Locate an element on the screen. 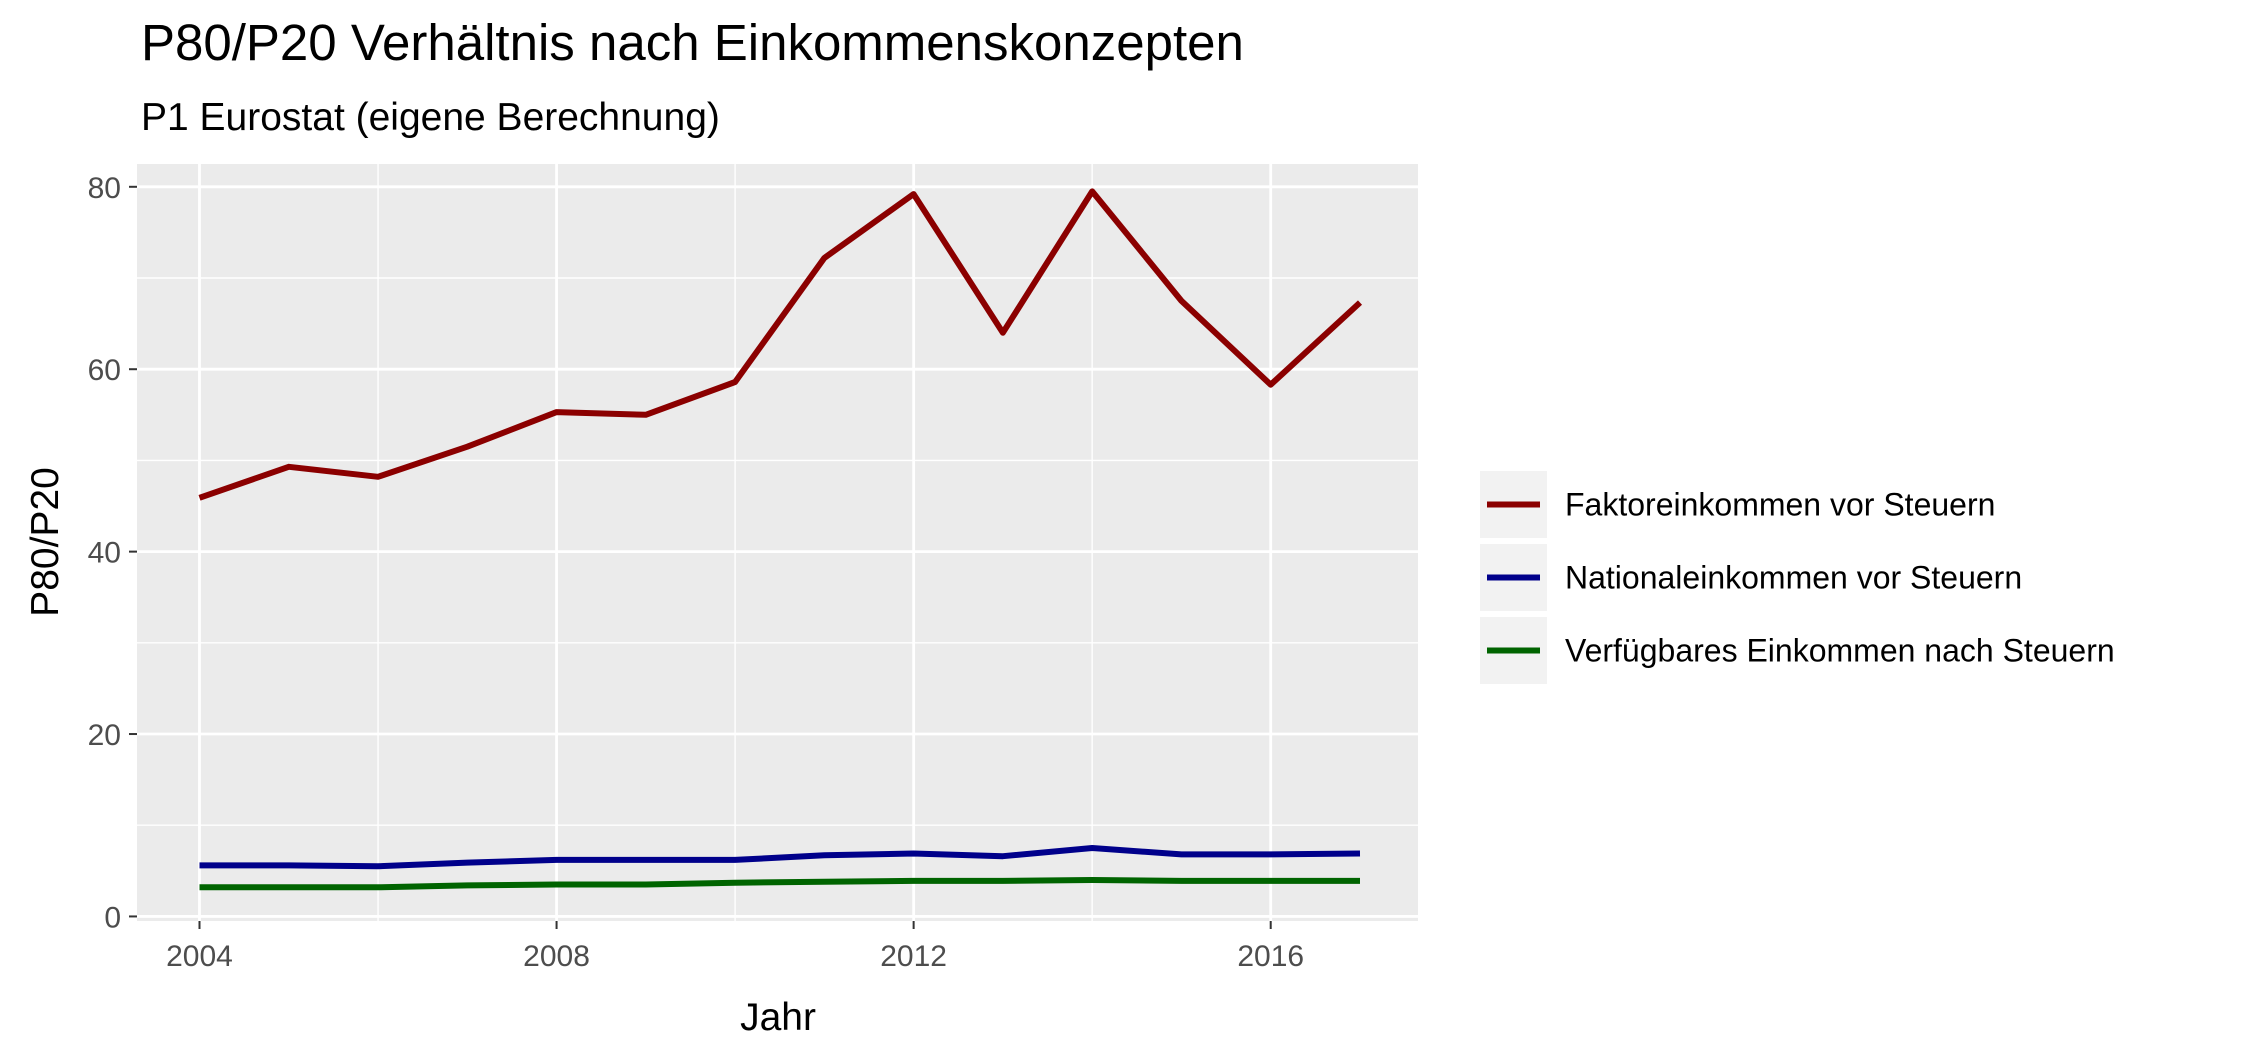 The width and height of the screenshot is (2253, 1059). x-tick-label: 2008 is located at coordinates (556, 956).